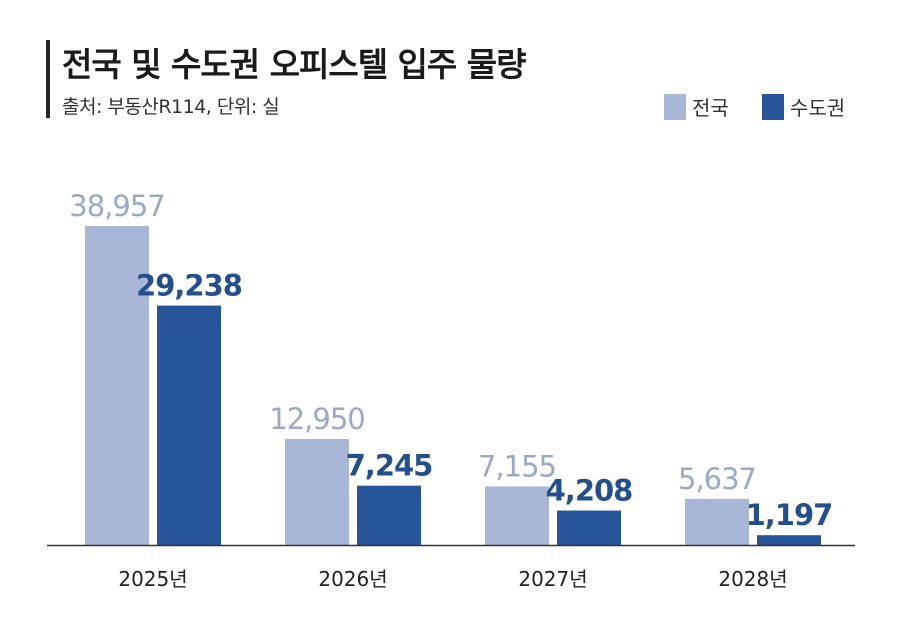  Describe the element at coordinates (717, 479) in the screenshot. I see `data-label: 5,637` at that location.